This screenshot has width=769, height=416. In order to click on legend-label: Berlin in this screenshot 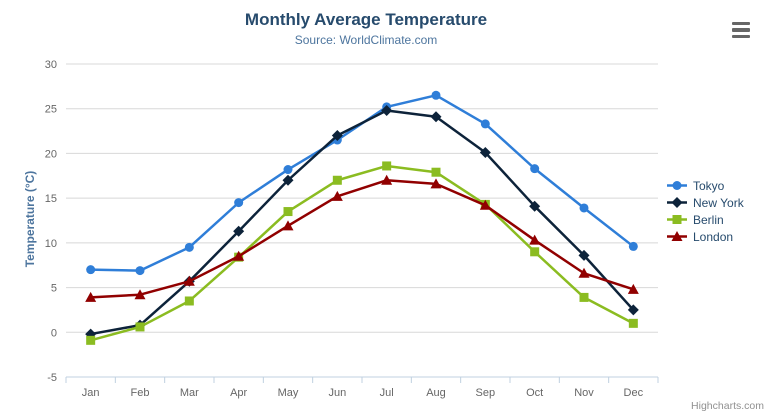, I will do `click(708, 219)`.